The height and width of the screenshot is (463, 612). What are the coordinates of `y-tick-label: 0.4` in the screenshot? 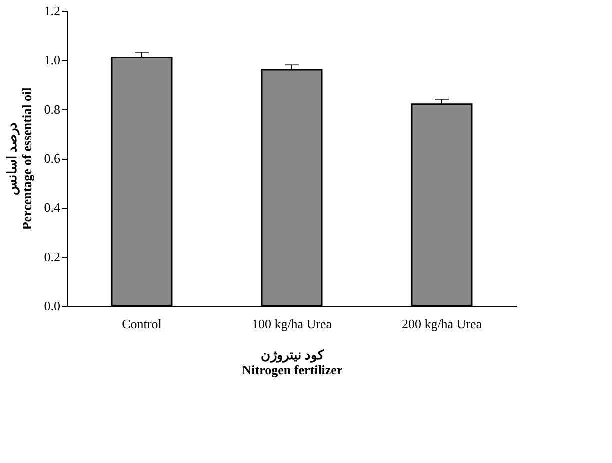 It's located at (52, 208).